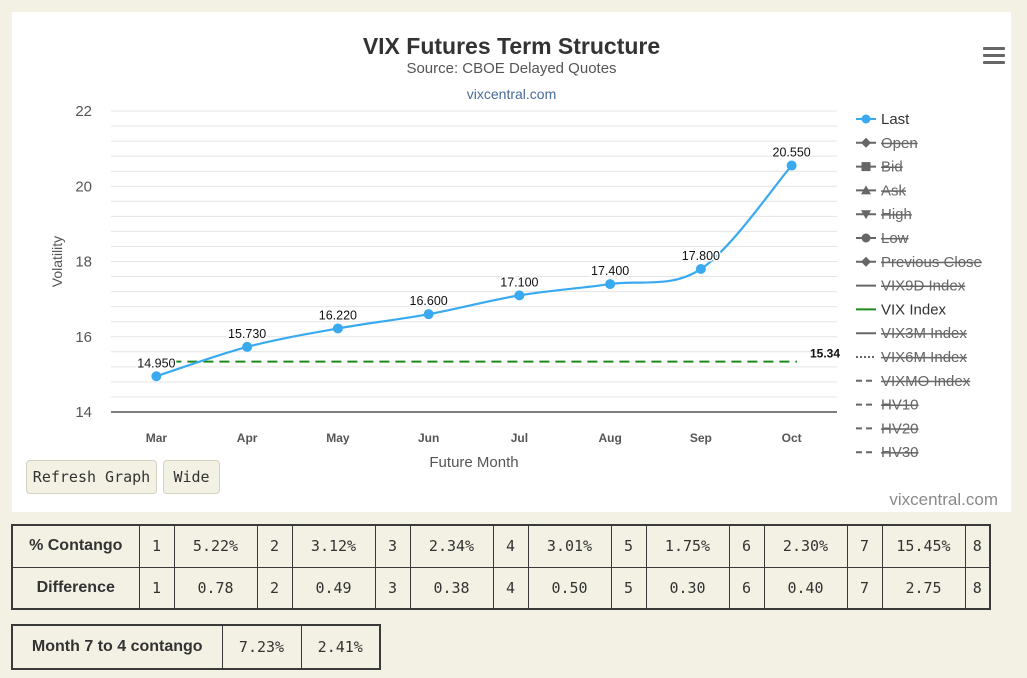 The image size is (1027, 678). I want to click on value-cell: 0.38, so click(451, 588).